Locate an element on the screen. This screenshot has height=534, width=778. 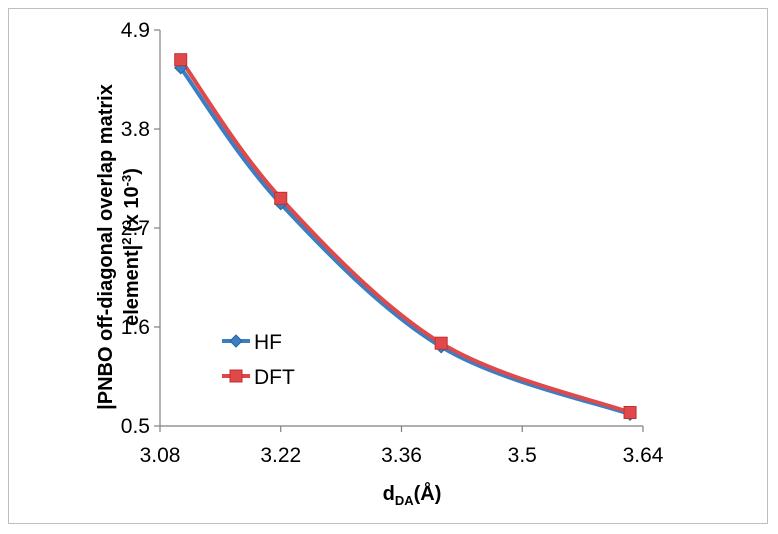
legend-marker-dft is located at coordinates (236, 376).